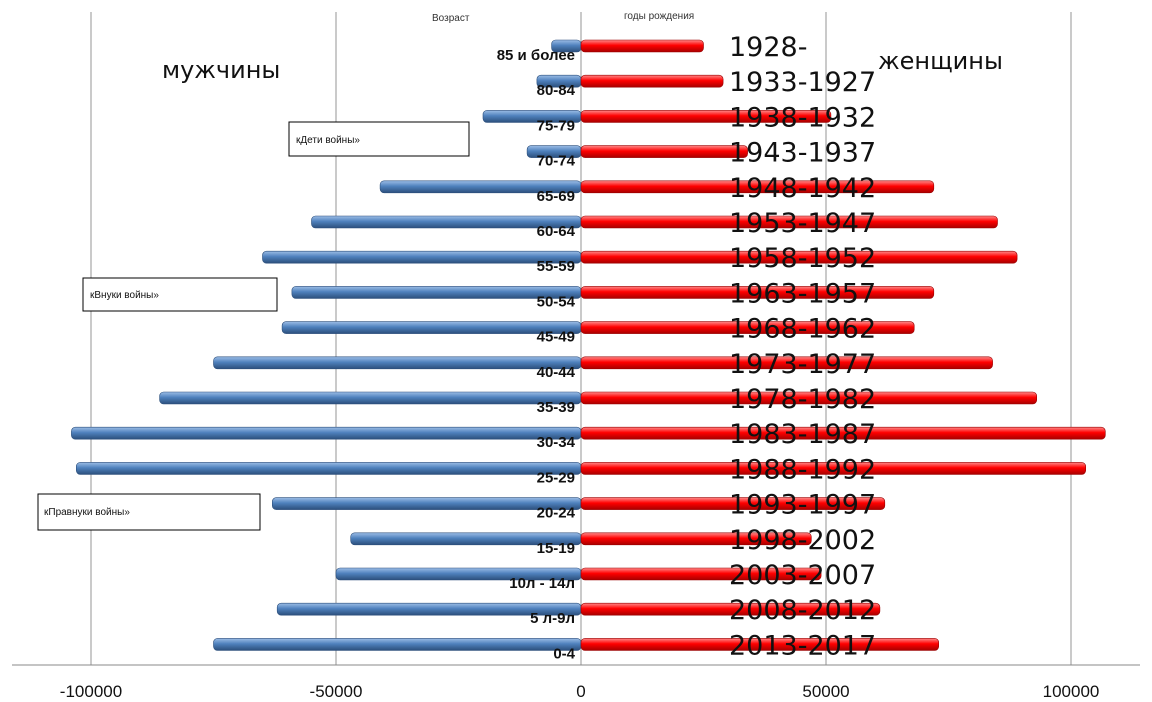 This screenshot has height=702, width=1152. I want to click on age-label: 70-74, so click(556, 161).